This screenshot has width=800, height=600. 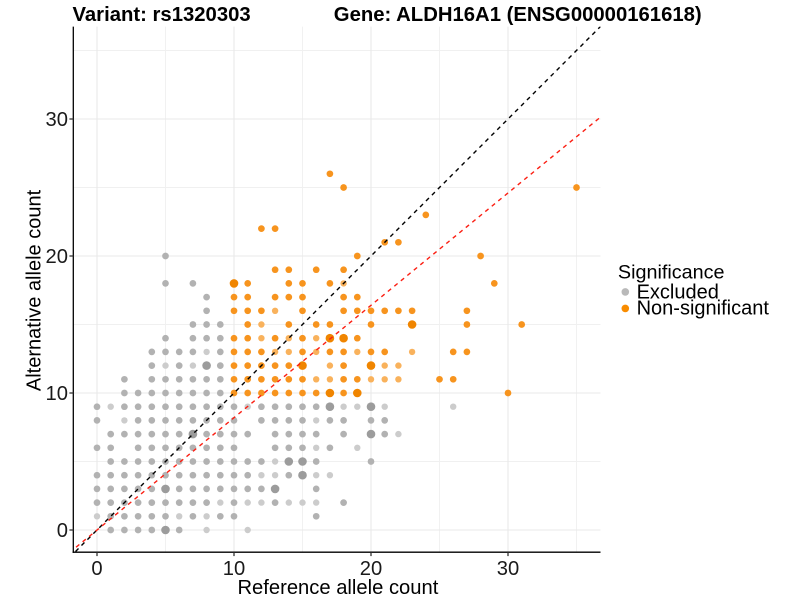 What do you see at coordinates (703, 309) in the screenshot?
I see `svg-text: Non-significant` at bounding box center [703, 309].